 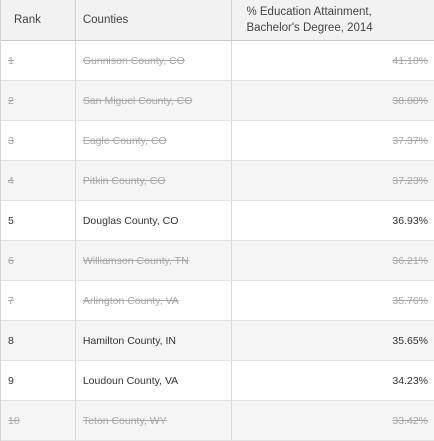 What do you see at coordinates (410, 300) in the screenshot?
I see `value-cell: 35.76%` at bounding box center [410, 300].